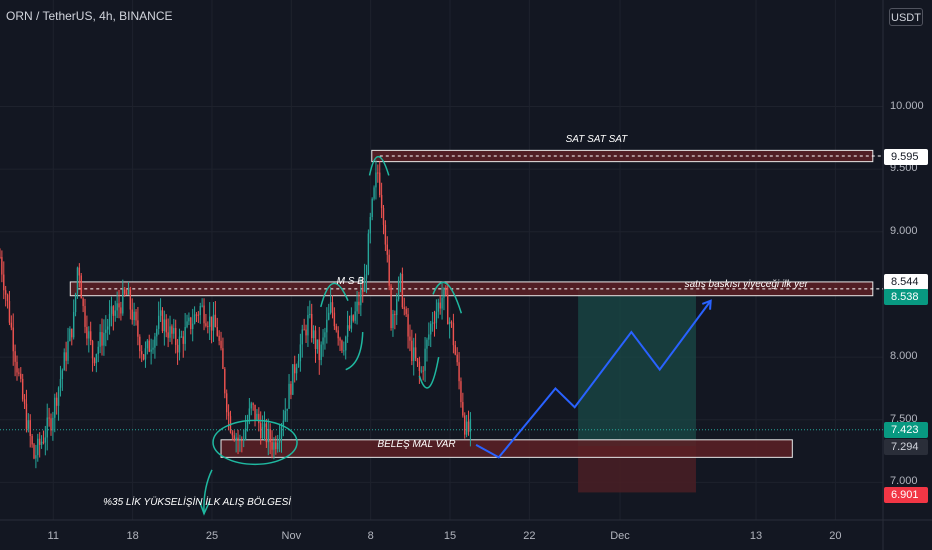 This screenshot has width=932, height=550. I want to click on time-tick: 11, so click(53, 536).